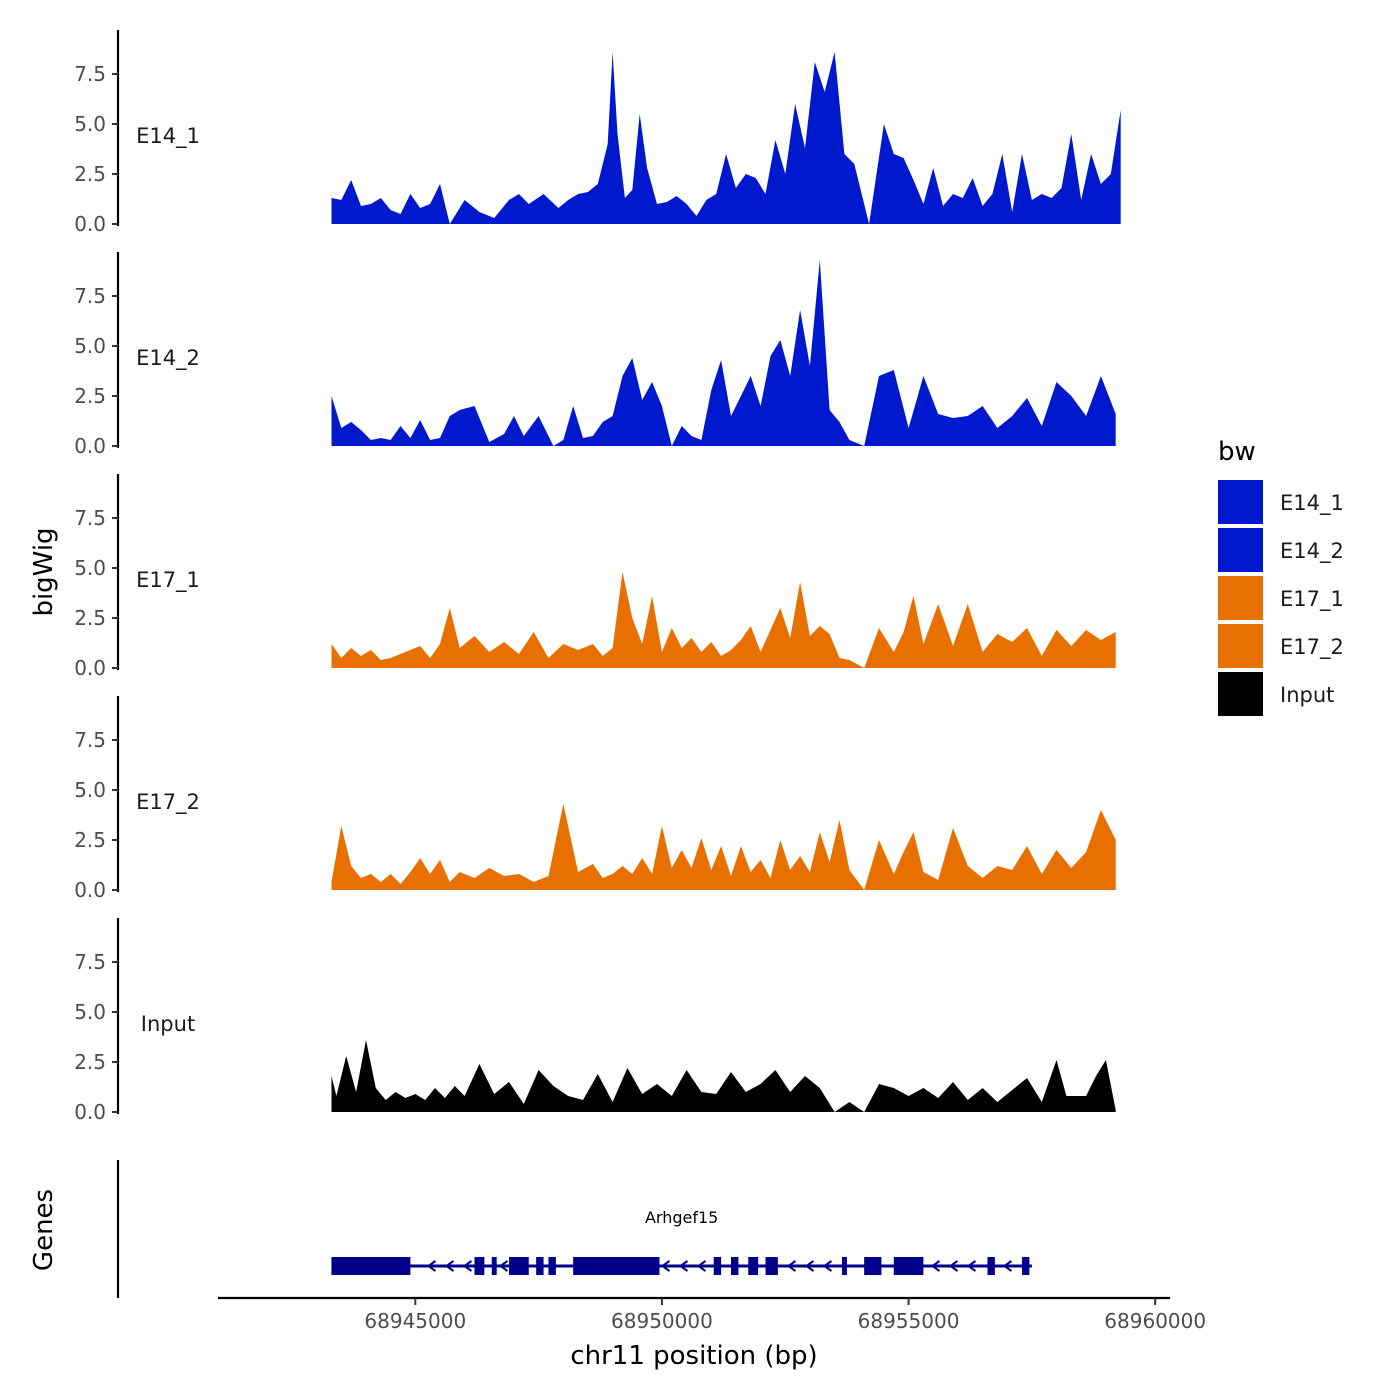  What do you see at coordinates (1155, 1321) in the screenshot?
I see `x-tick-label: 68960000` at bounding box center [1155, 1321].